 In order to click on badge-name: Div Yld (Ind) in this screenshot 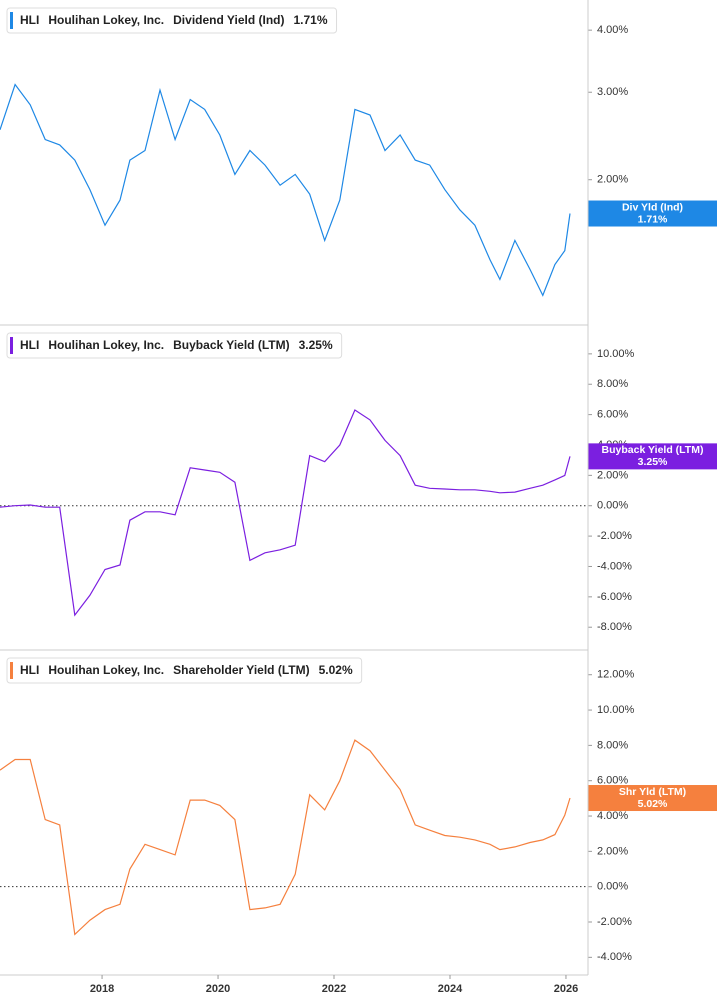, I will do `click(652, 207)`.